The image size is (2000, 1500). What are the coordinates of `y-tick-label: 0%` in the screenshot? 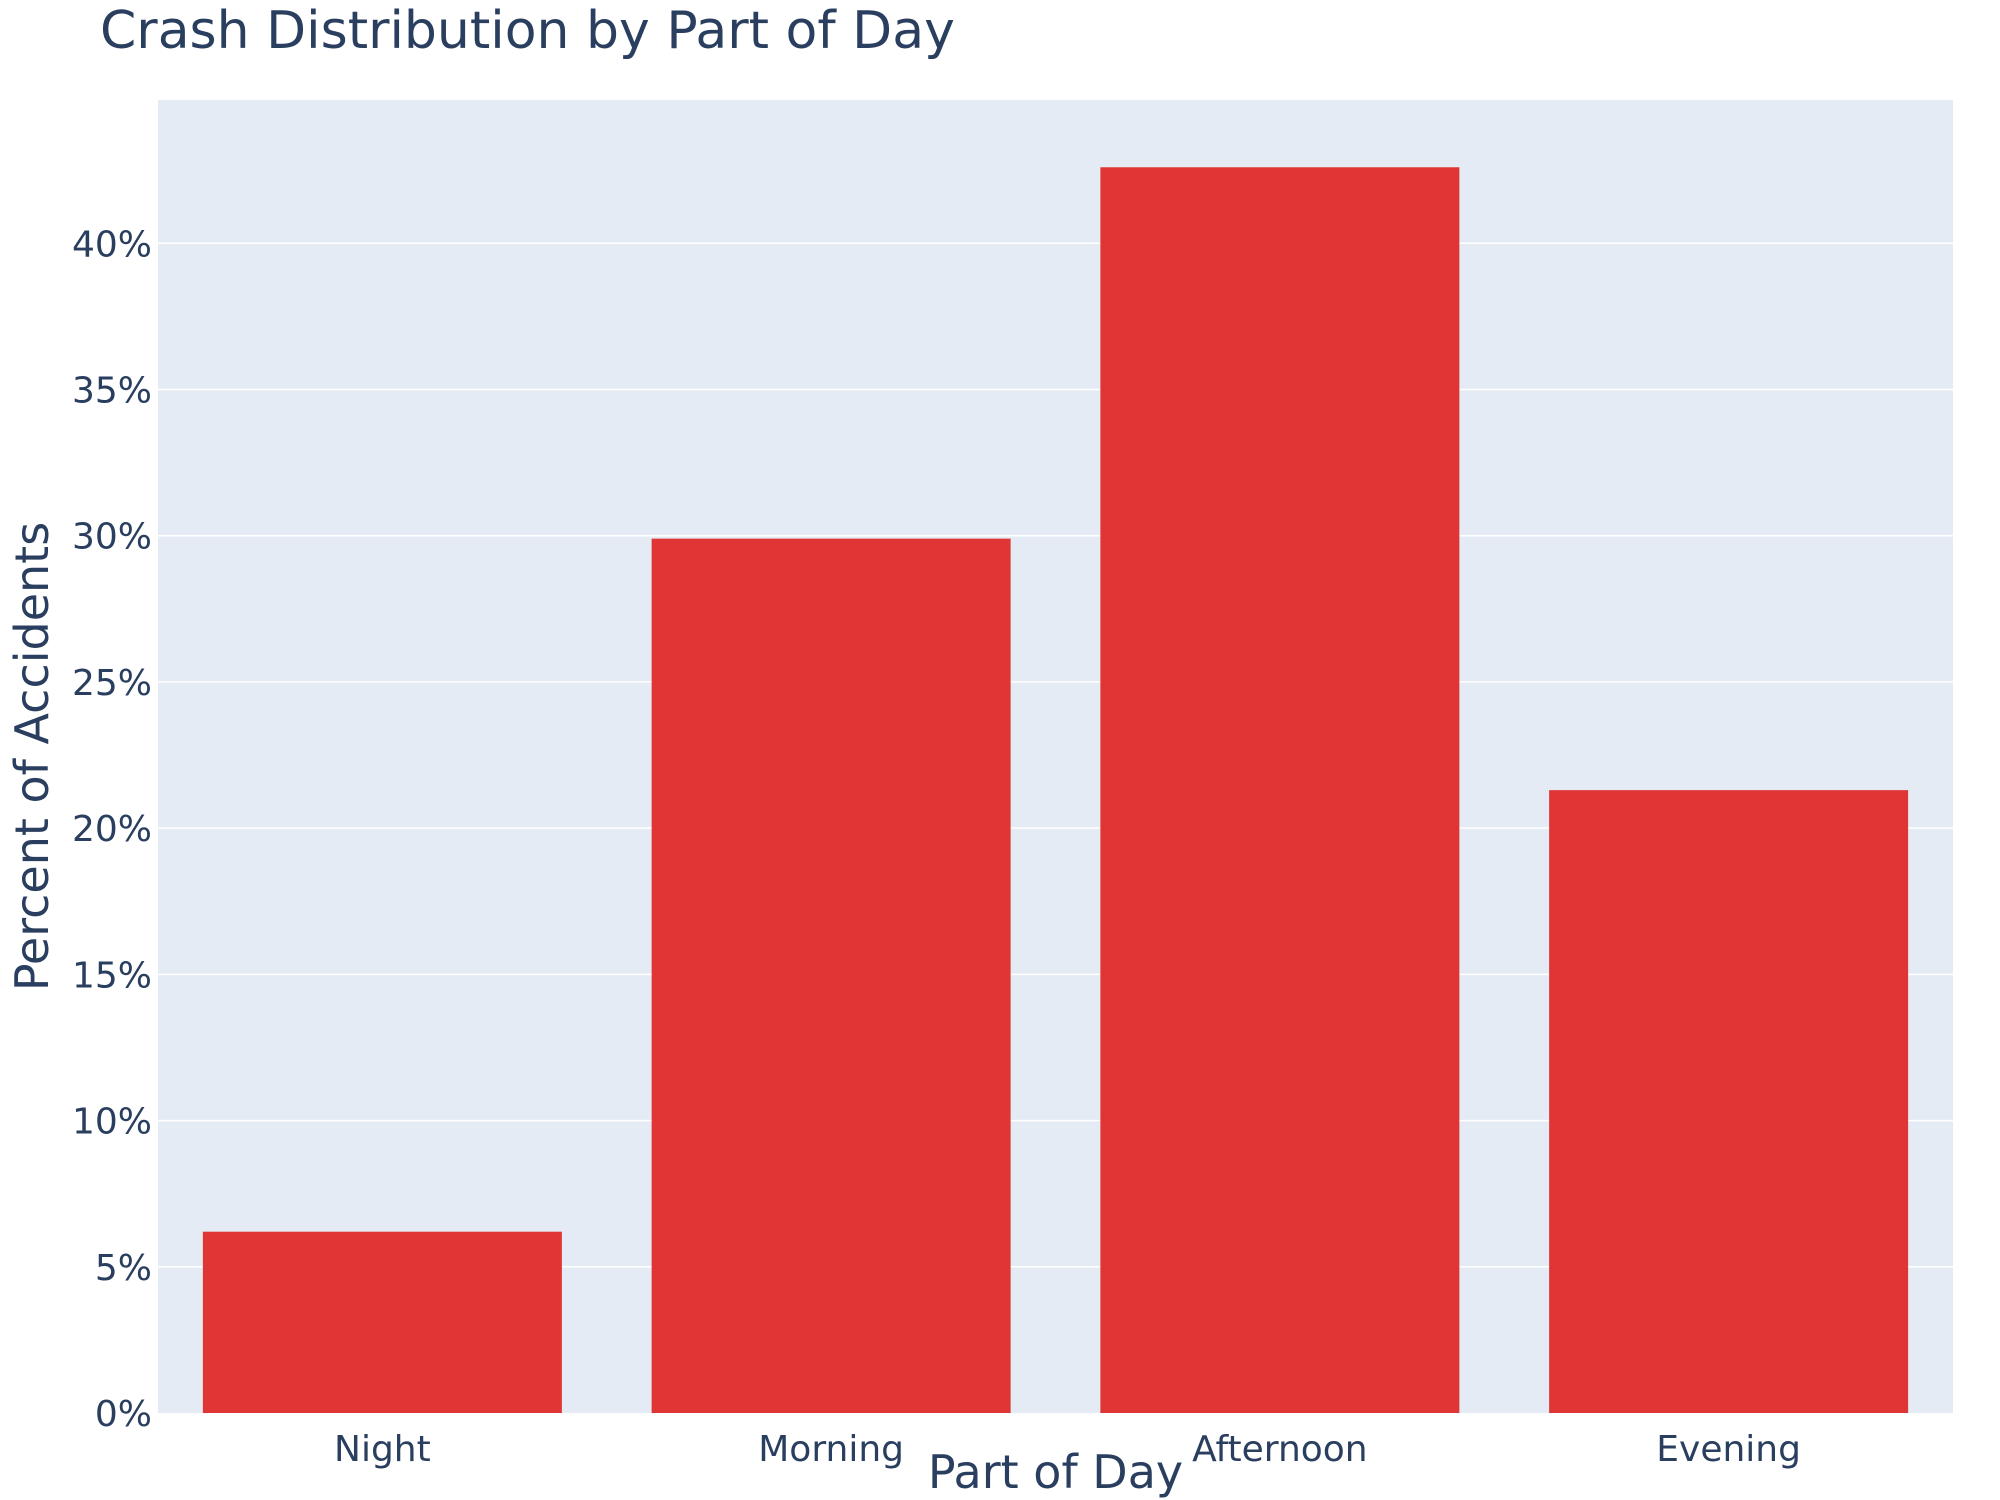 It's located at (123, 1414).